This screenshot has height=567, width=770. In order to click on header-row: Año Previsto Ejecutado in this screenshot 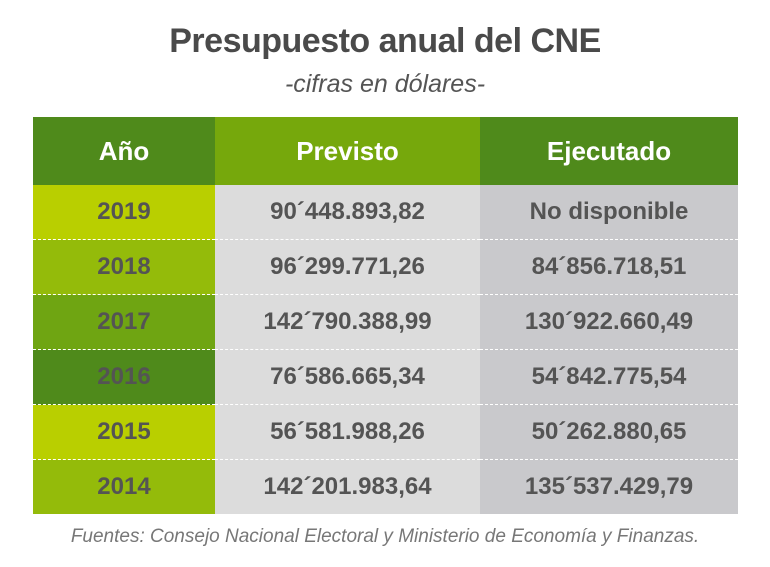, I will do `click(385, 151)`.